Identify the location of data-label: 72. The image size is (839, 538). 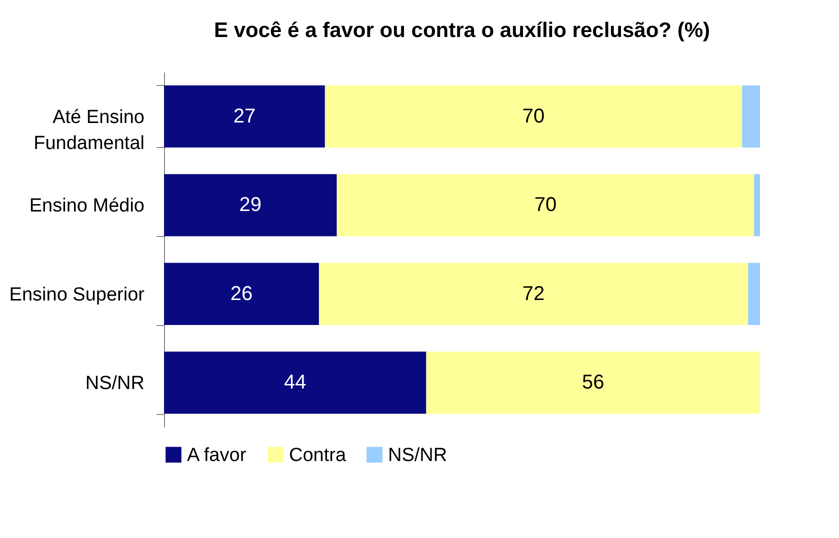
(533, 293).